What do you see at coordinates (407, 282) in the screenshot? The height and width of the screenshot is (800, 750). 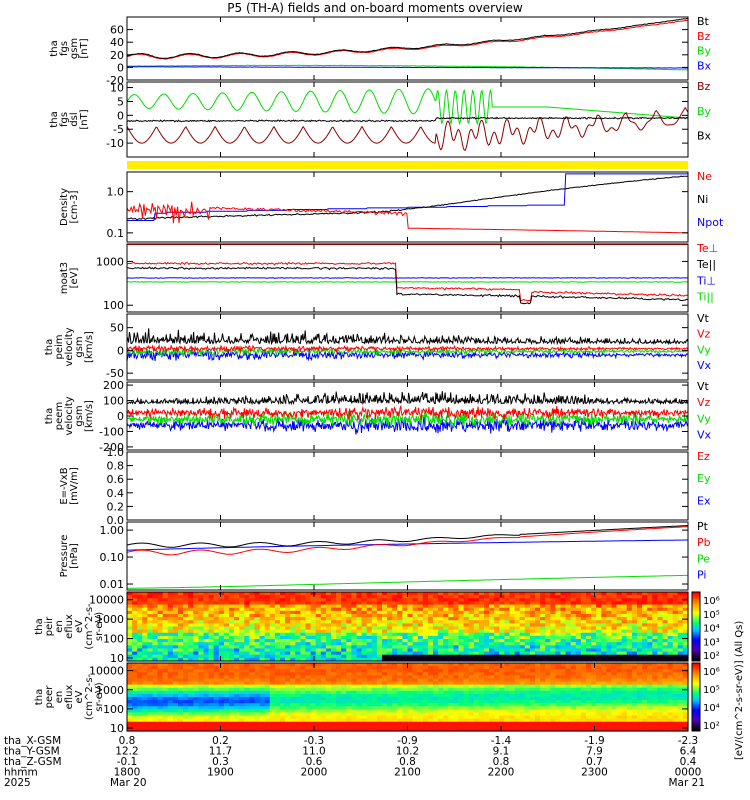 I see `series-ti-par` at bounding box center [407, 282].